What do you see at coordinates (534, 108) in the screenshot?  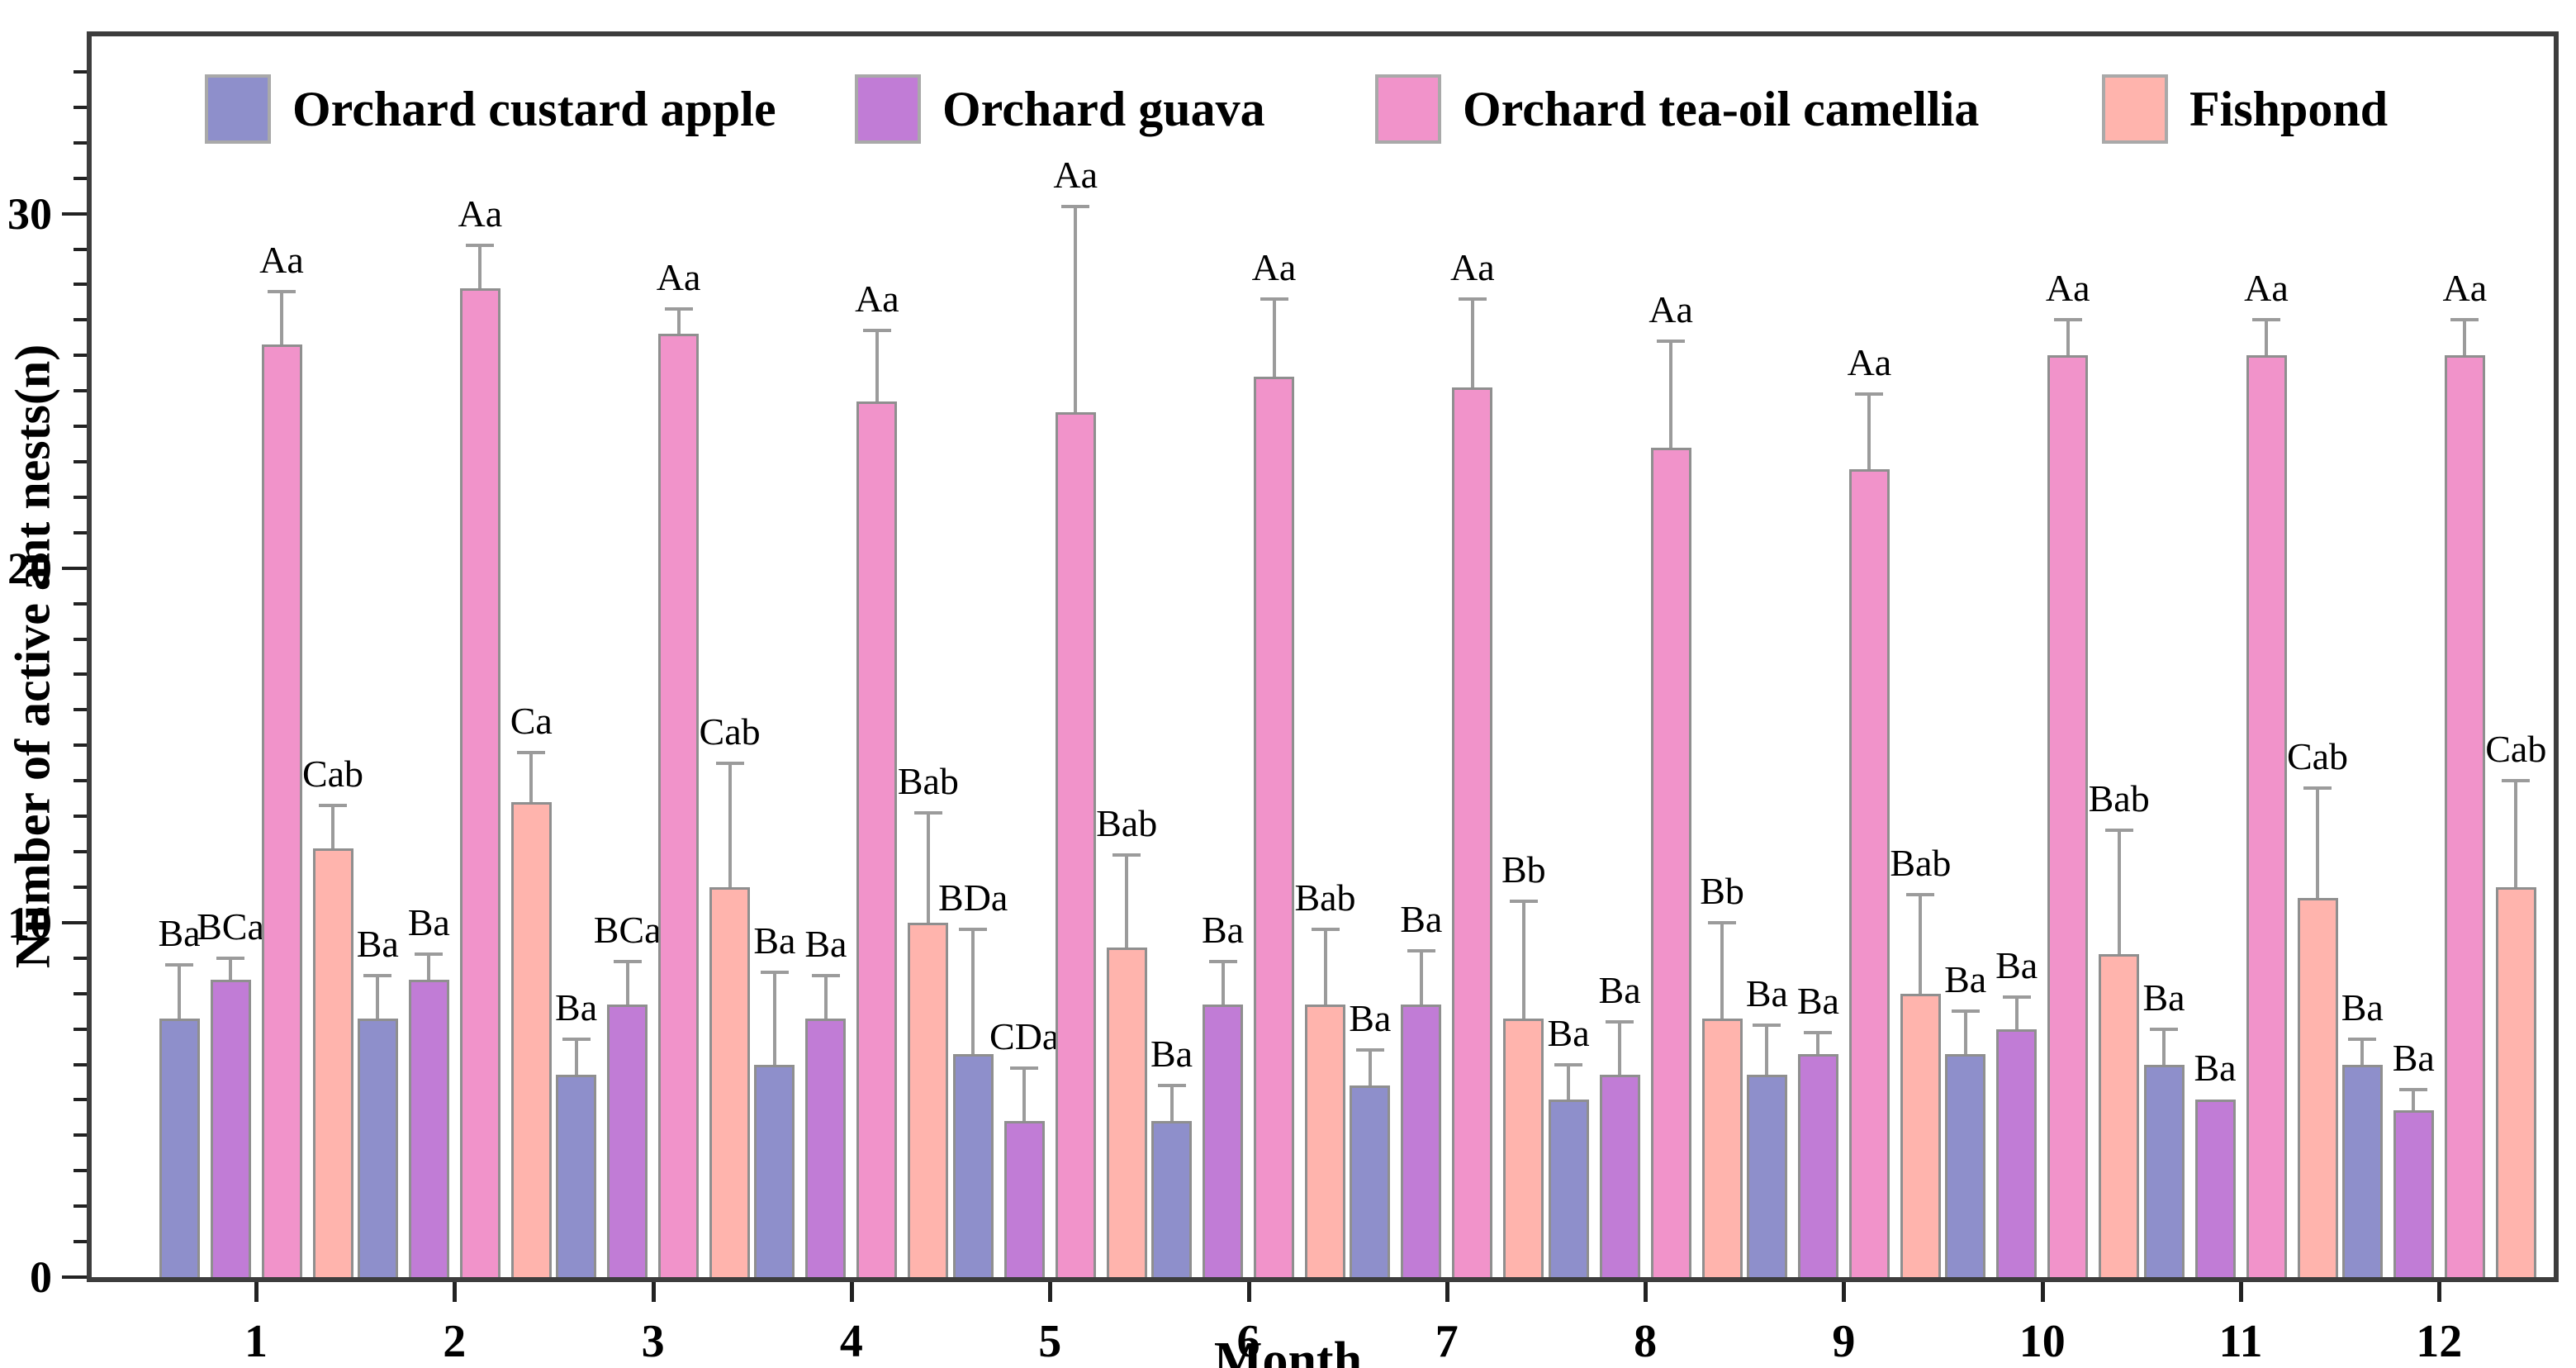 I see `legend-label: Orchard custard apple` at bounding box center [534, 108].